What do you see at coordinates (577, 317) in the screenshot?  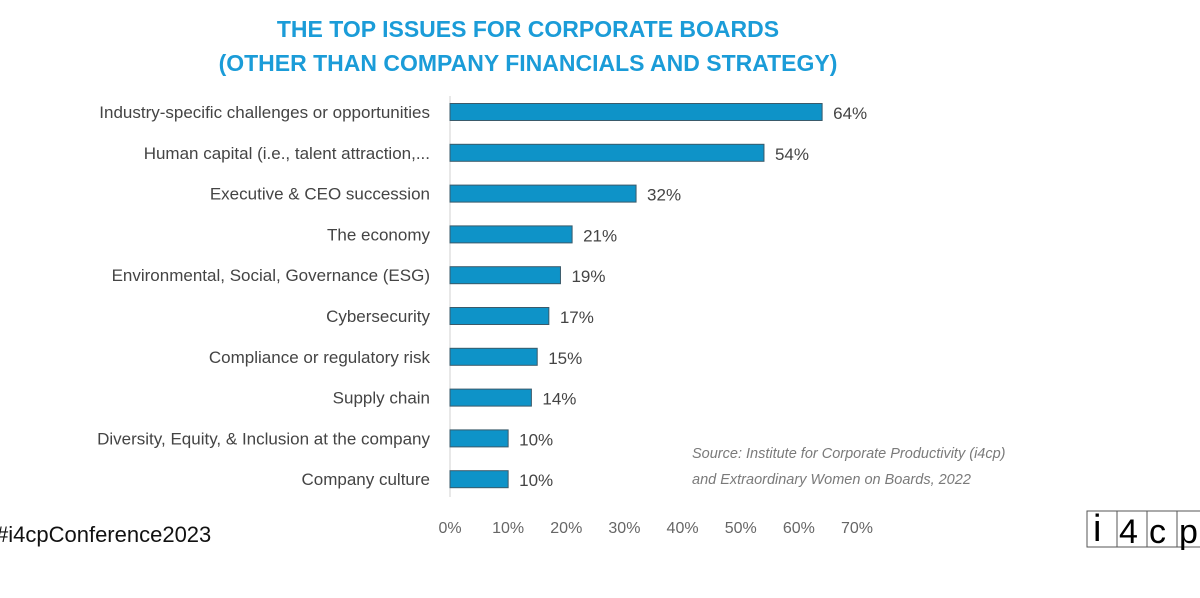 I see `data-label: 17%` at bounding box center [577, 317].